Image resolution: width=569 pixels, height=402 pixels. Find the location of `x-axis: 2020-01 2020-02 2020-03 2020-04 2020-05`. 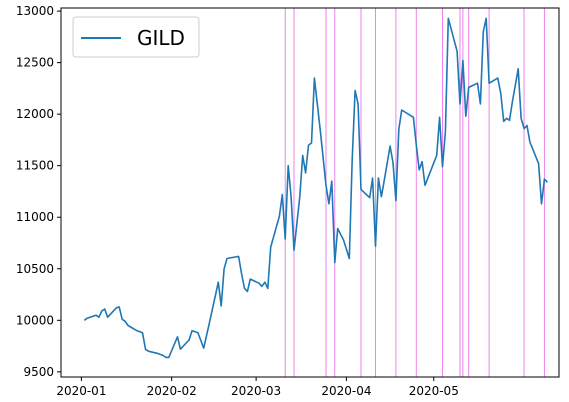

x-axis: 2020-01 2020-02 2020-03 2020-04 2020-05 is located at coordinates (257, 387).